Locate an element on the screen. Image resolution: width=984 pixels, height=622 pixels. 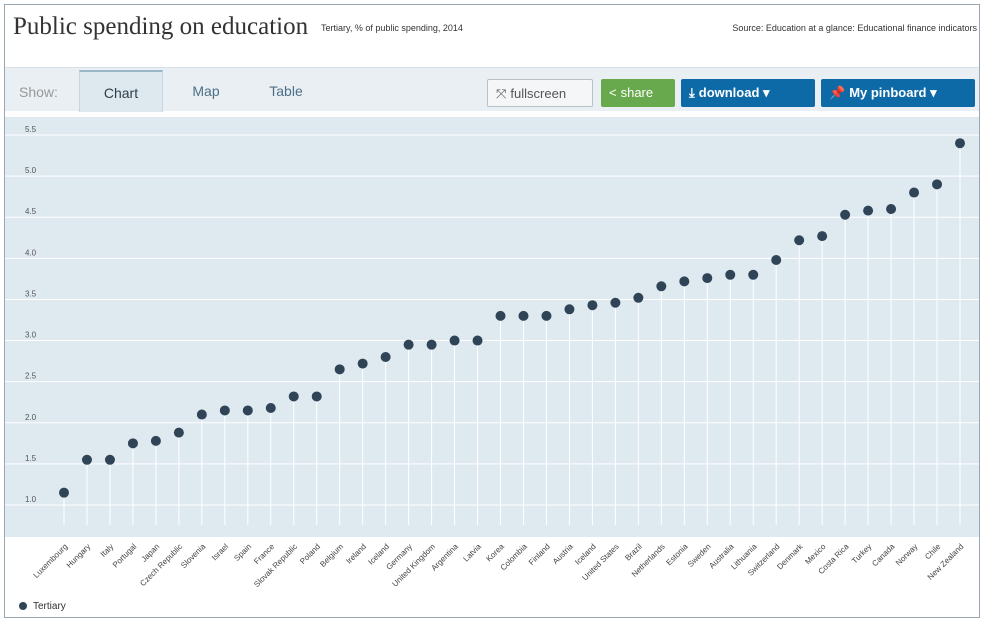
legend: Tertiary is located at coordinates (42, 606).